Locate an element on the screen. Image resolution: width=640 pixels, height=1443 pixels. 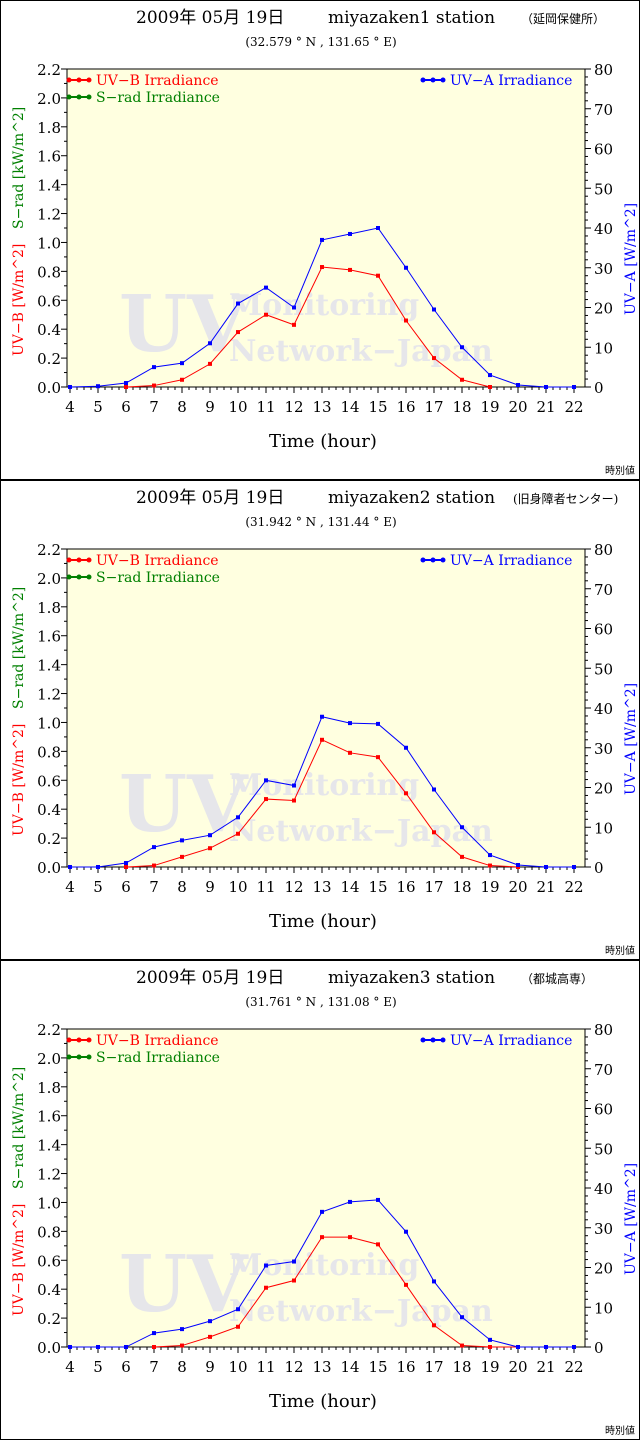
x-axis-title: Time (hour) is located at coordinates (323, 1401).